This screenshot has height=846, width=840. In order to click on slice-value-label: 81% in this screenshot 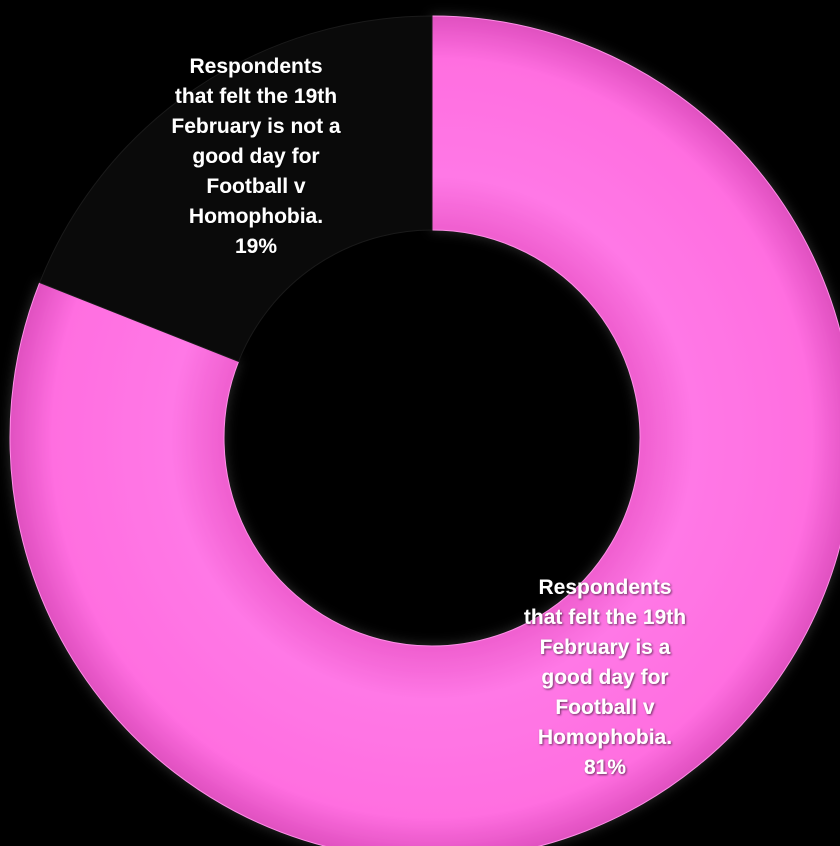, I will do `click(605, 767)`.